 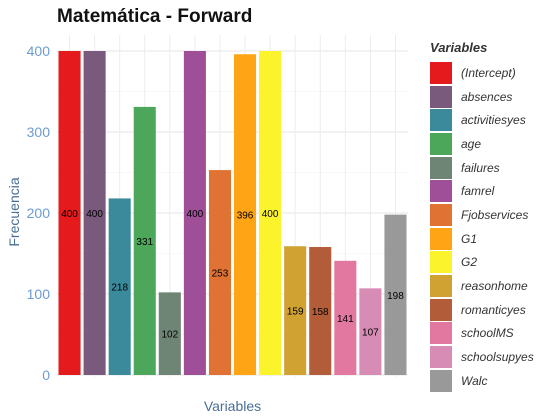 What do you see at coordinates (469, 262) in the screenshot?
I see `legend-label: G2` at bounding box center [469, 262].